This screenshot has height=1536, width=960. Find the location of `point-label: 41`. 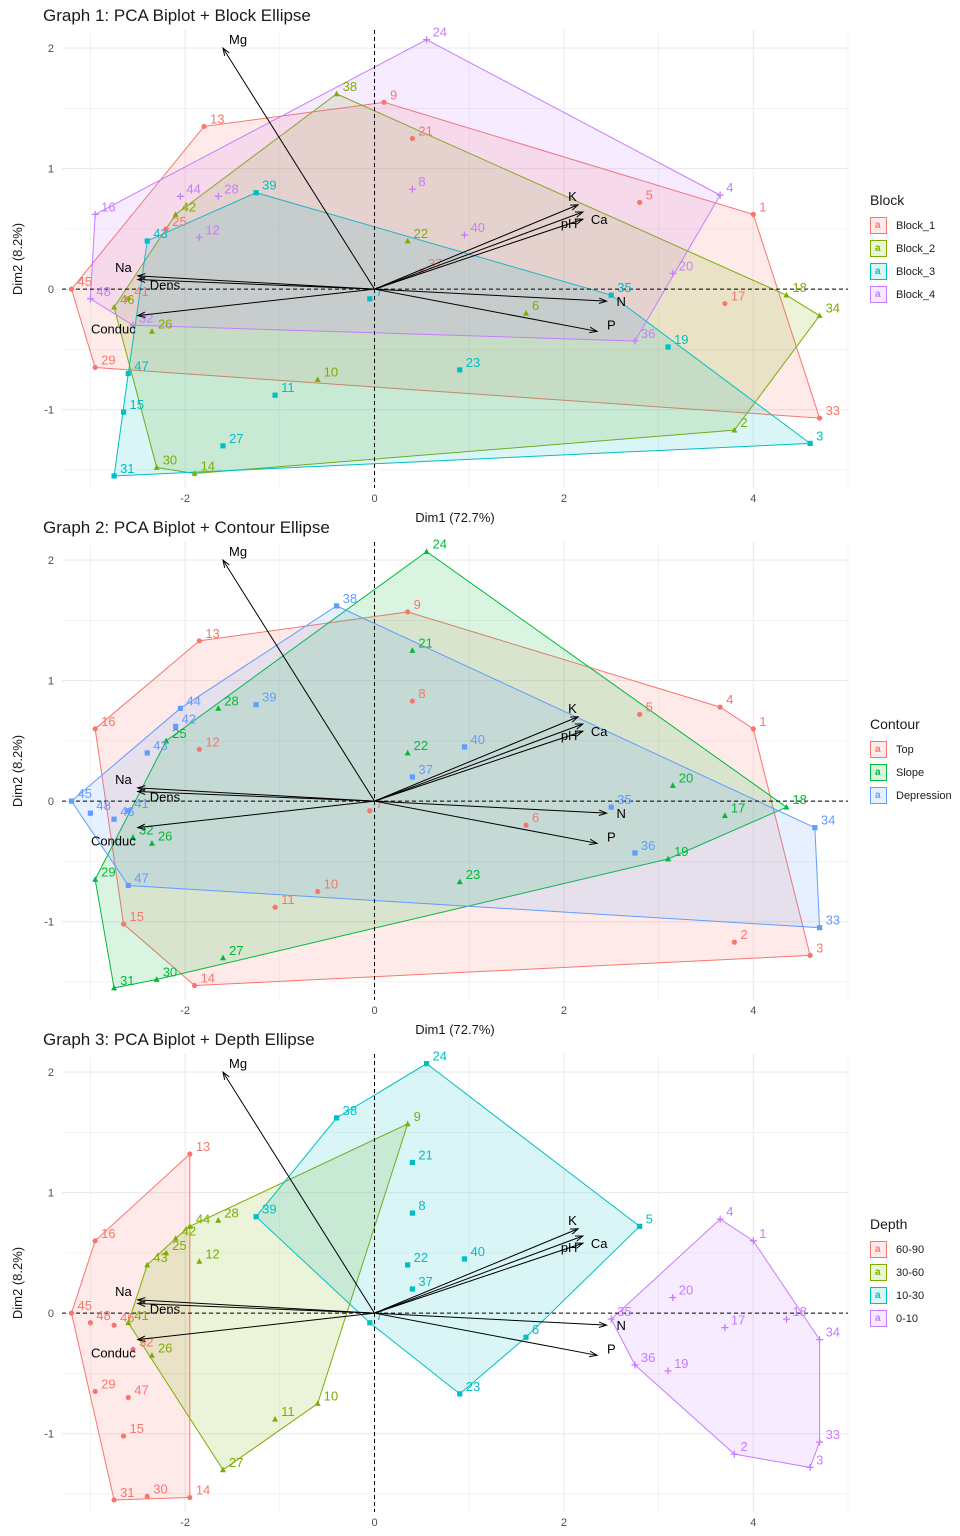

point-label: 41 is located at coordinates (141, 803).